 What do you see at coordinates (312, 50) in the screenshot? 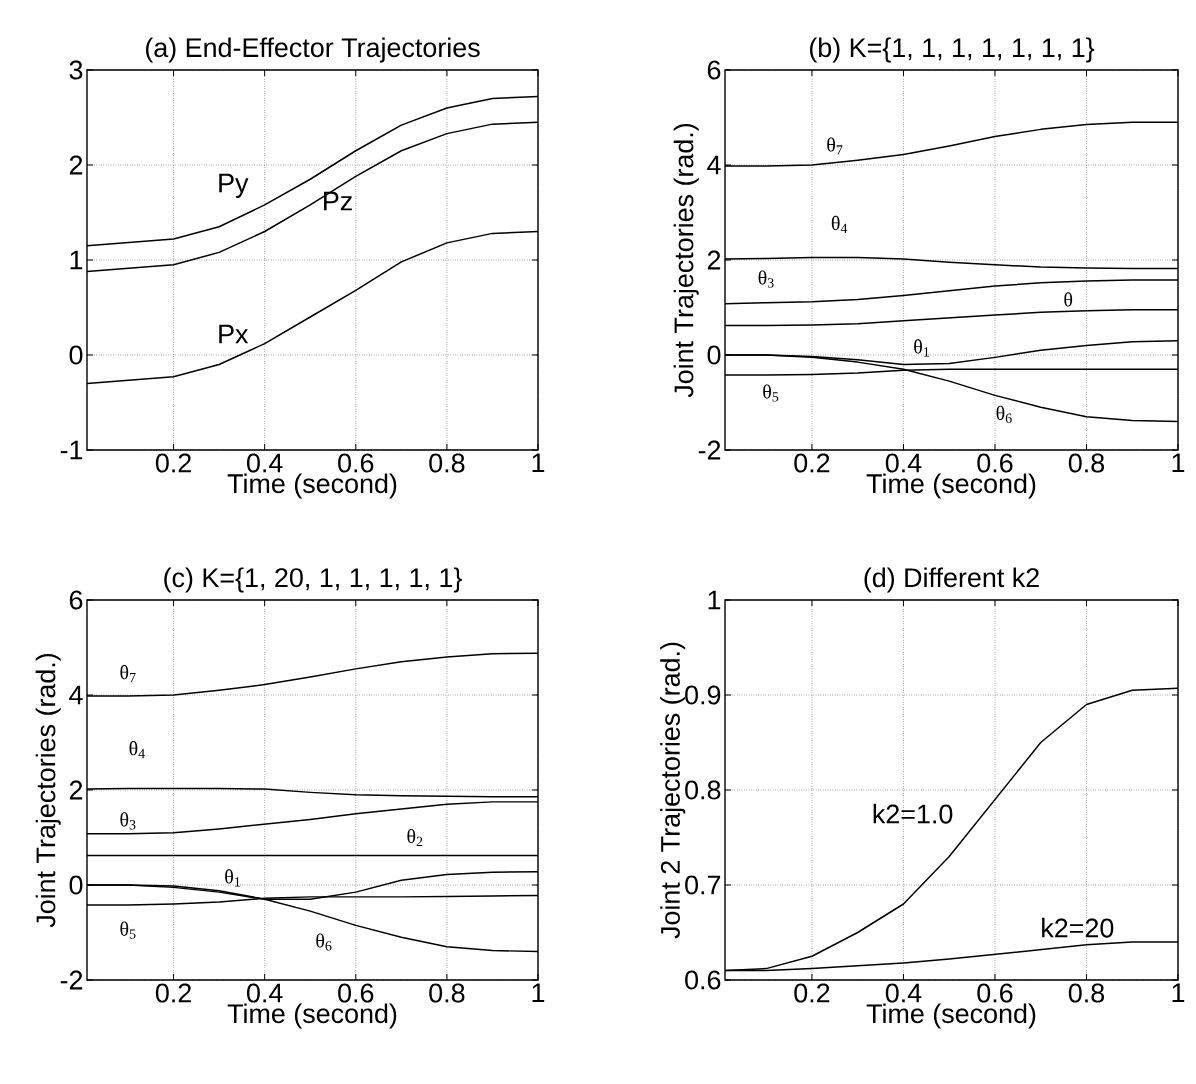
I see `chart-title: (a) End-Effector Trajectories` at bounding box center [312, 50].